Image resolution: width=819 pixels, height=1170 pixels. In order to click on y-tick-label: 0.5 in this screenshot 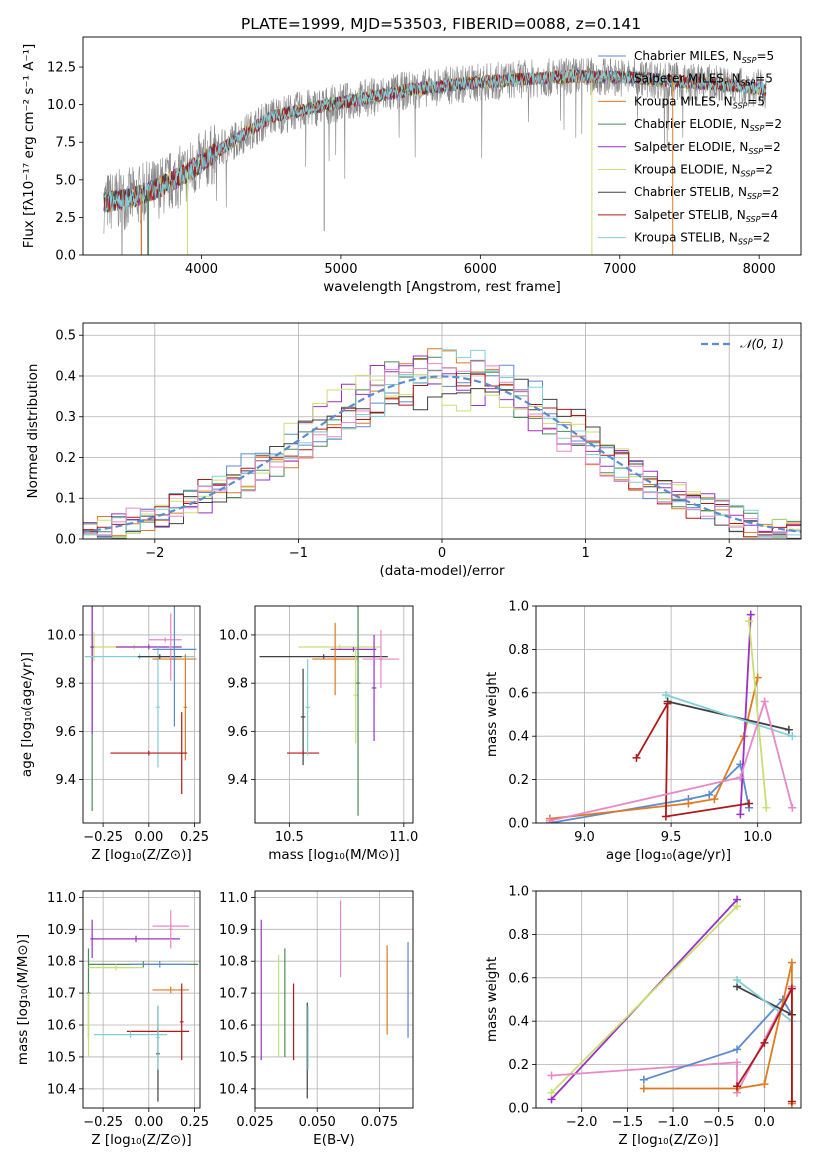, I will do `click(65, 336)`.